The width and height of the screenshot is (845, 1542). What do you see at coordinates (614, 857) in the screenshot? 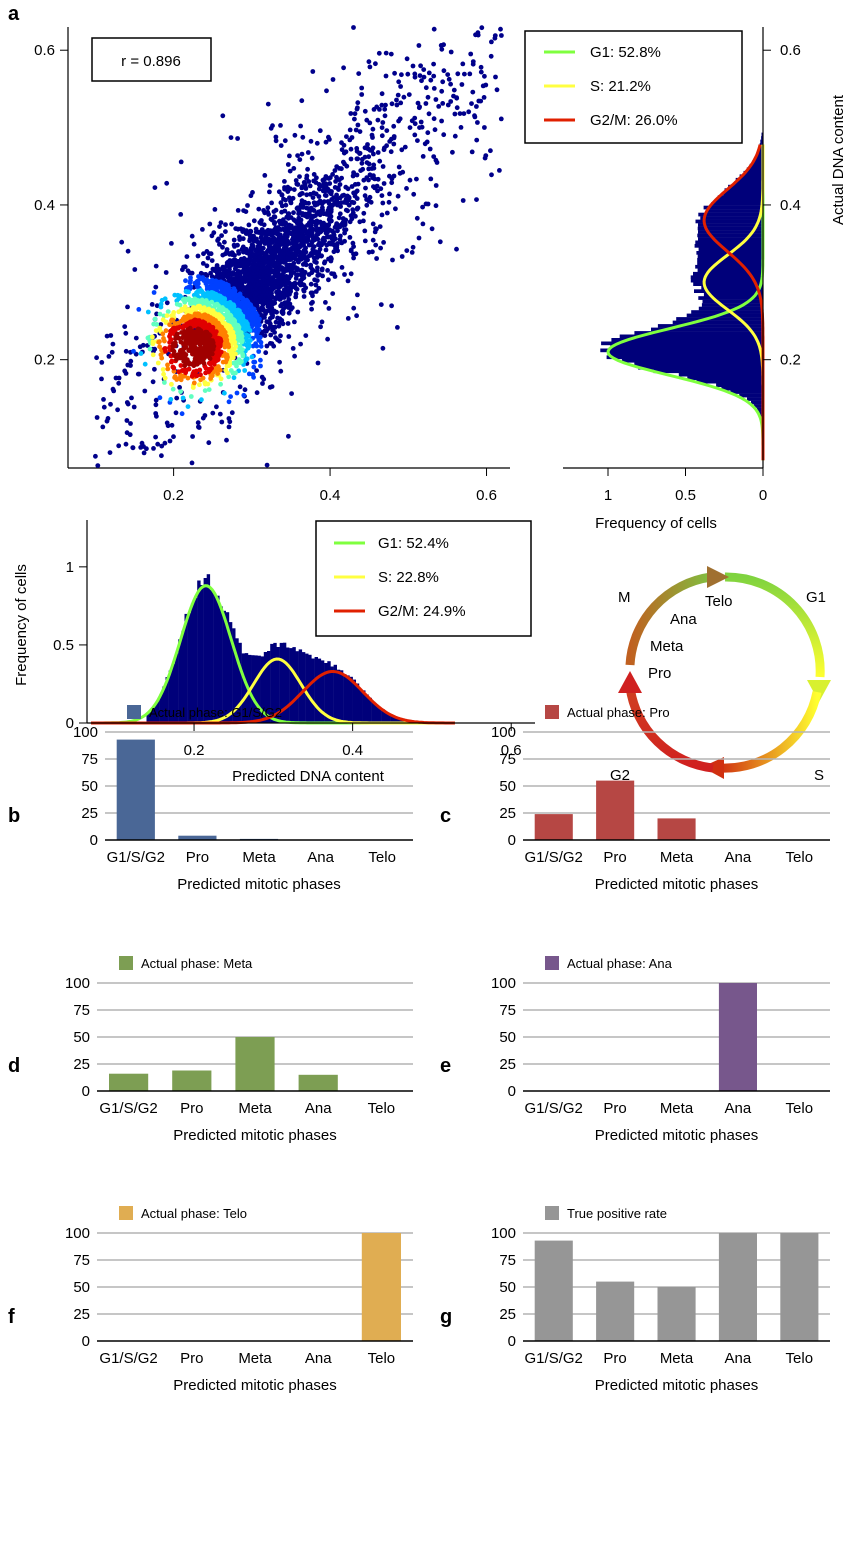
I see `bar-c-x-tick-label: Pro` at bounding box center [614, 857].